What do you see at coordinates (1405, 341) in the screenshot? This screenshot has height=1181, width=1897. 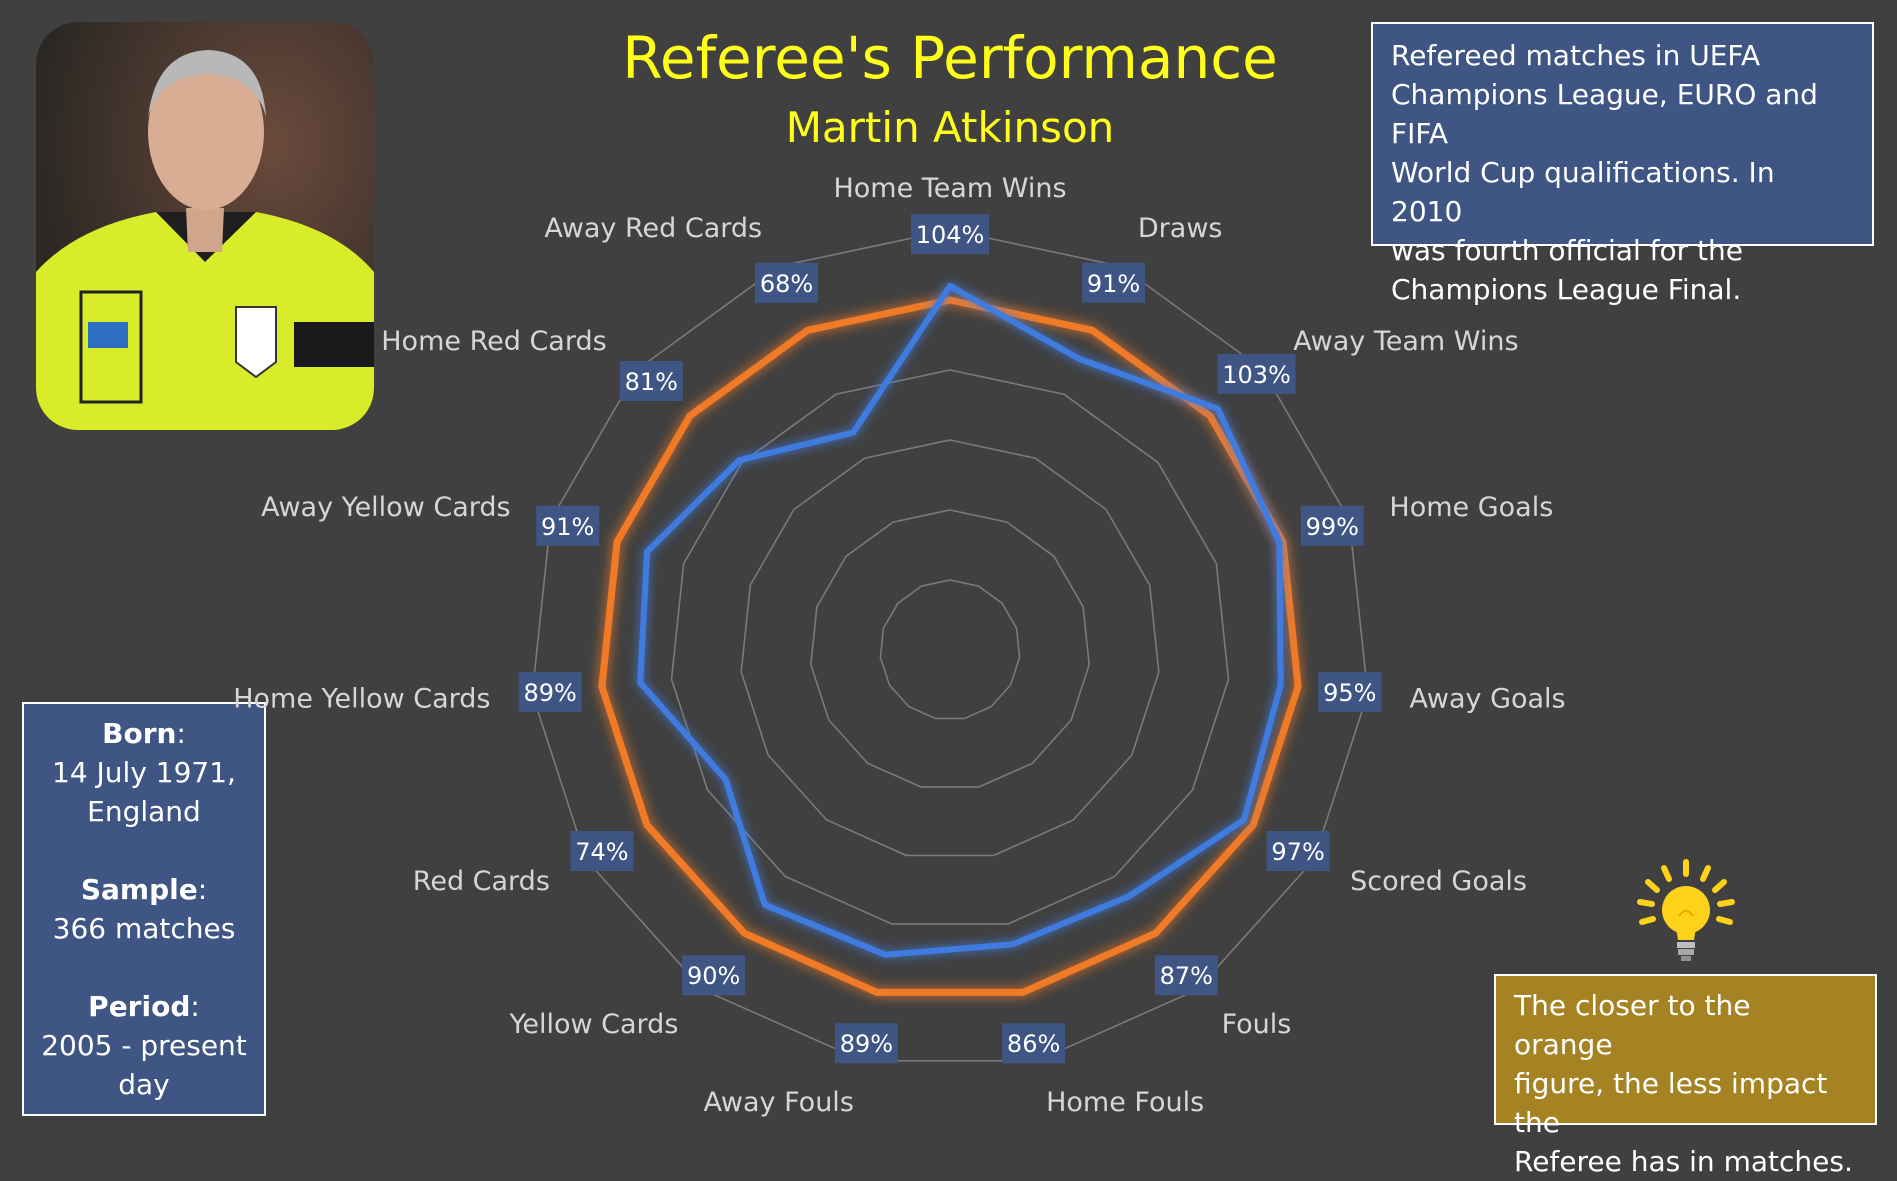 I see `axis-label: Away Team Wins` at bounding box center [1405, 341].